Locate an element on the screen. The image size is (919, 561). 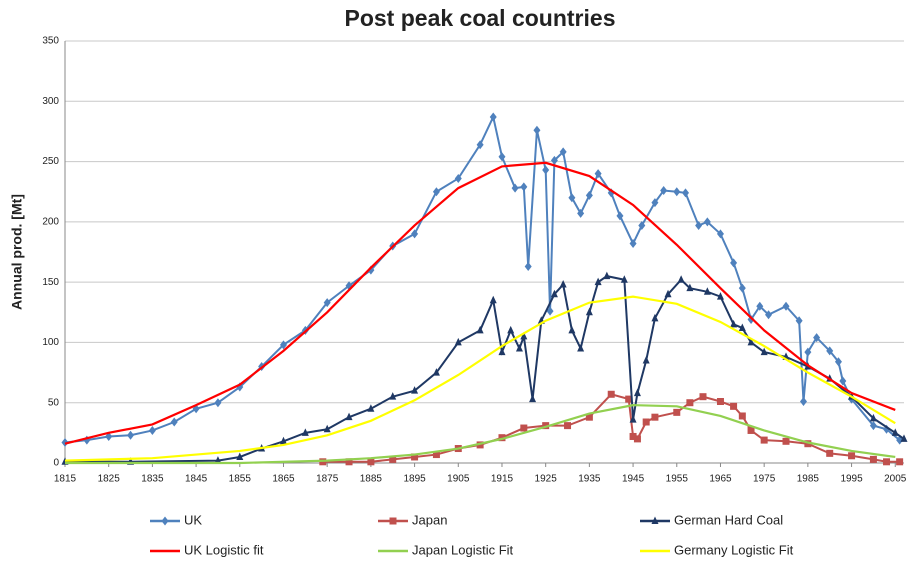
legend-label: Japan Logistic Fit is located at coordinates (463, 549).